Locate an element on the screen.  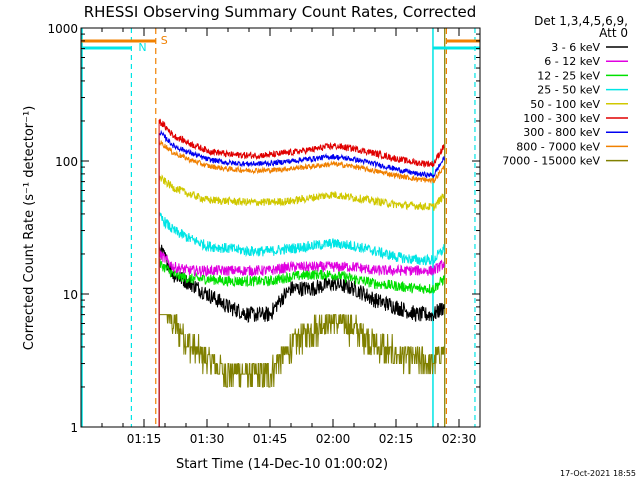
x-tick-label: 01:30 is located at coordinates (207, 439).